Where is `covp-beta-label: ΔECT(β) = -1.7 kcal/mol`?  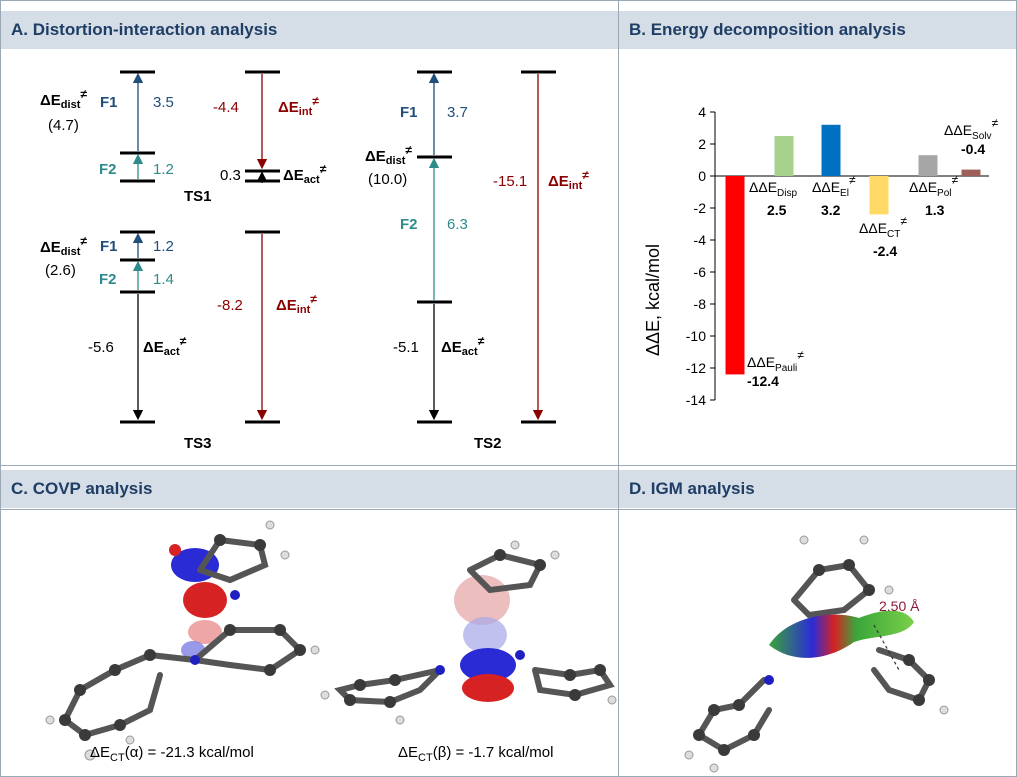
covp-beta-label: ΔECT(β) = -1.7 kcal/mol is located at coordinates (475, 754).